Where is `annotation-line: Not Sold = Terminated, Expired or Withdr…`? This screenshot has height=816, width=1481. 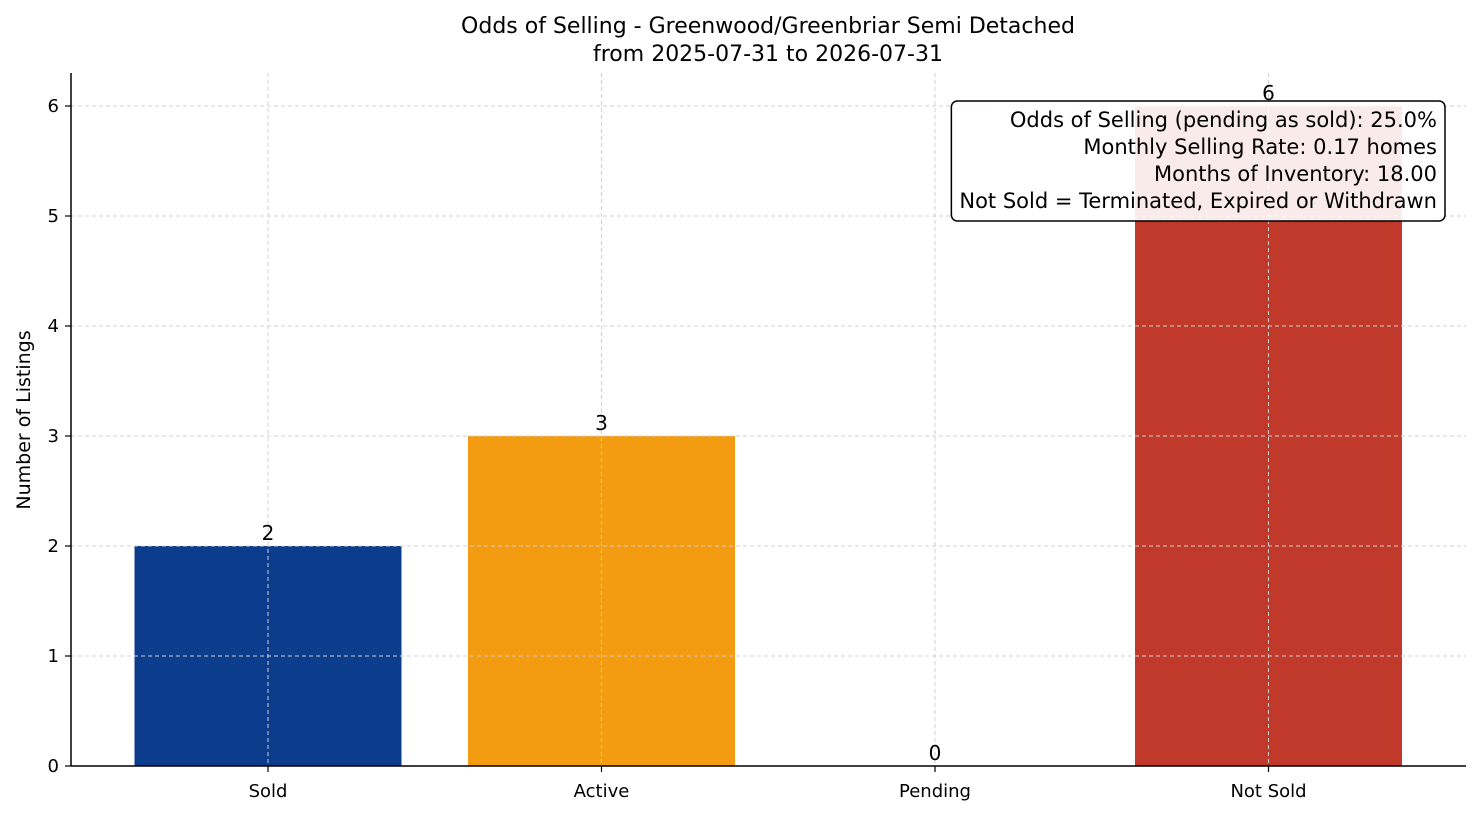
annotation-line: Not Sold = Terminated, Expired or Withdr… is located at coordinates (1198, 201).